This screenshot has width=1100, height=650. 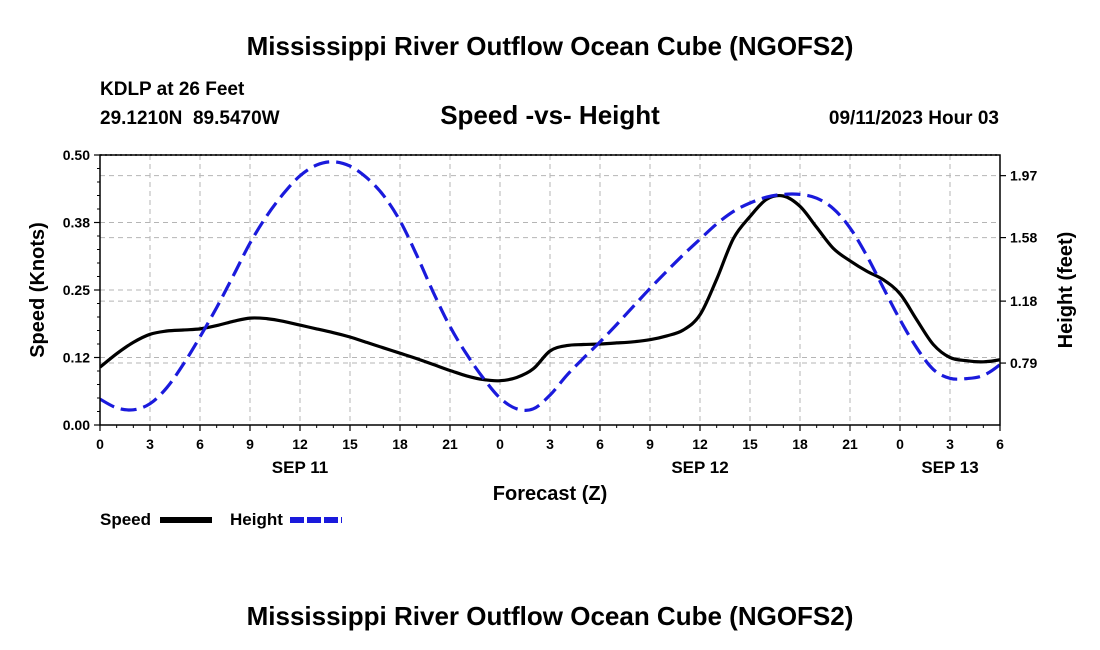 What do you see at coordinates (550, 115) in the screenshot?
I see `chart-subtitle: Speed -vs- Height` at bounding box center [550, 115].